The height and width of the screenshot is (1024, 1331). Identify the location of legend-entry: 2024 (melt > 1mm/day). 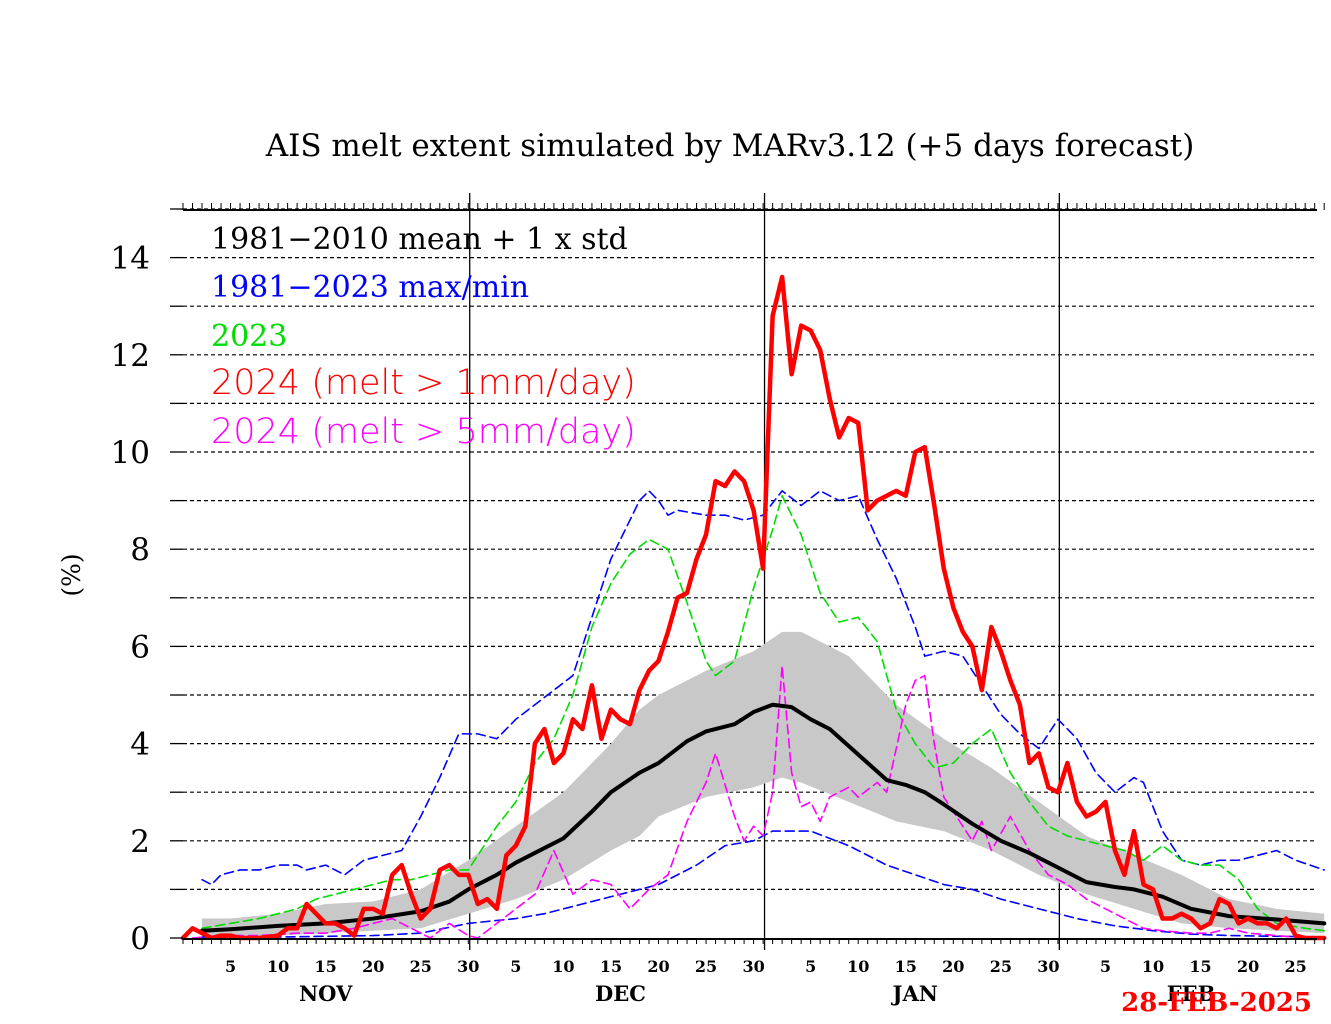
(423, 383).